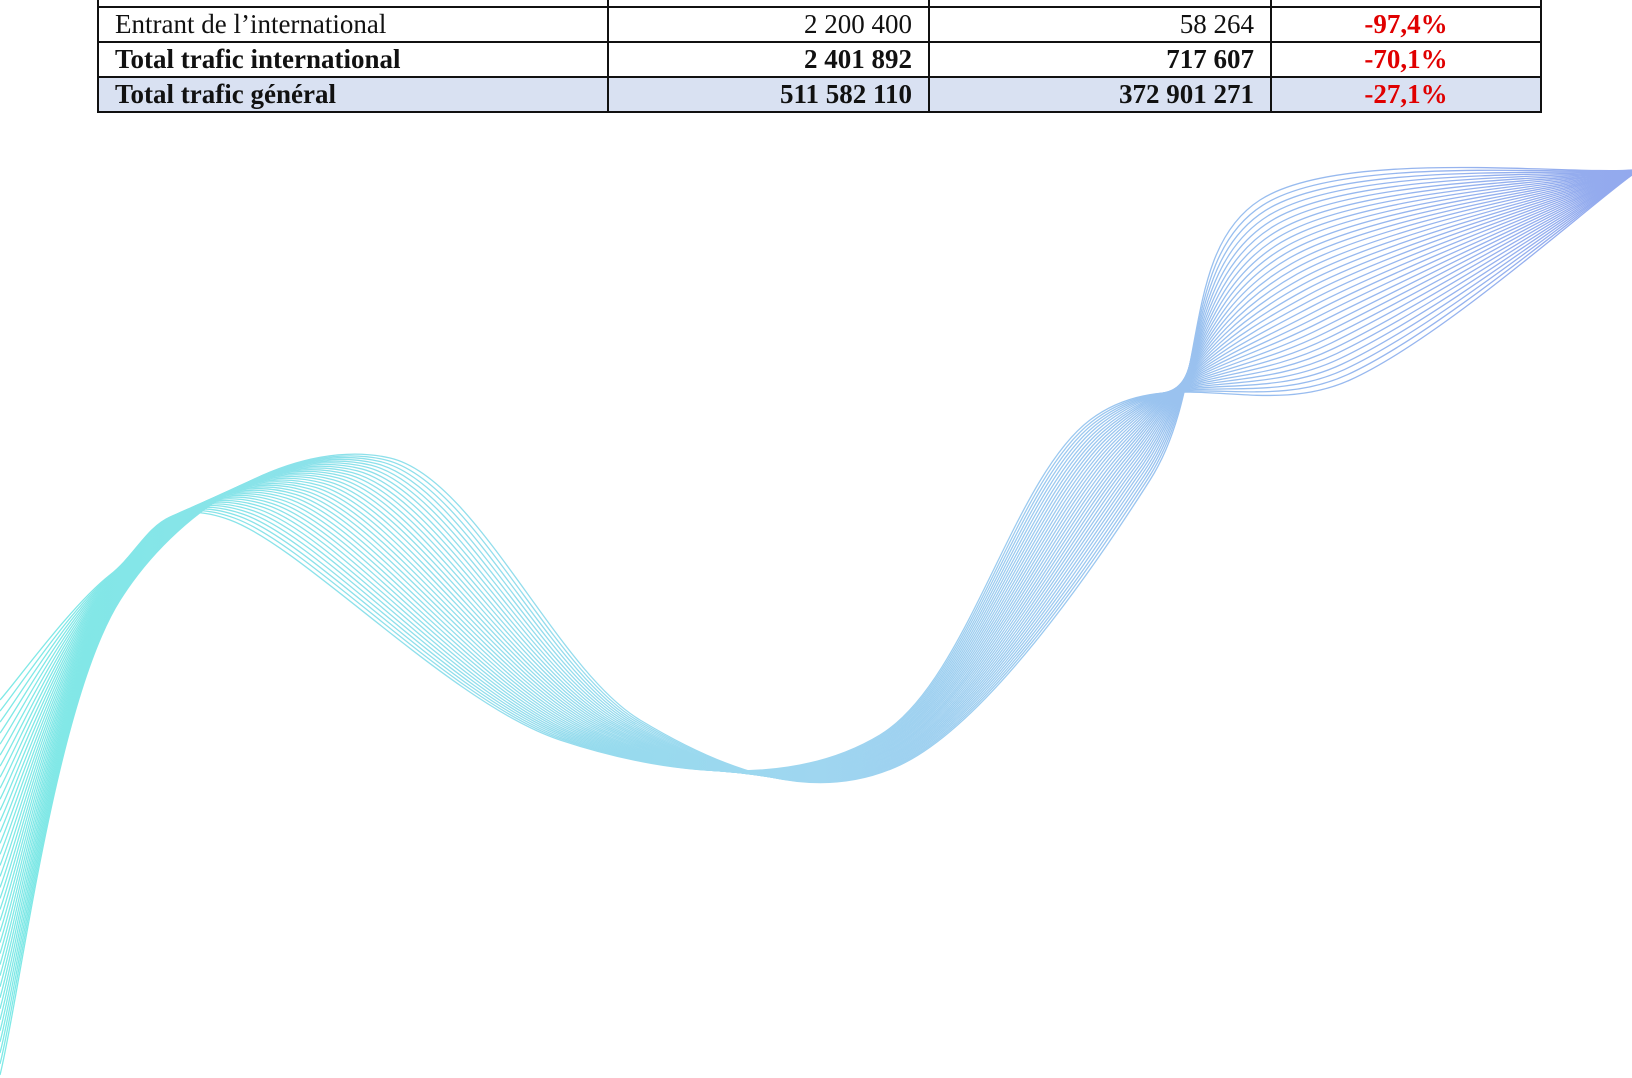 The width and height of the screenshot is (1632, 1078). What do you see at coordinates (1100, 94) in the screenshot?
I see `table-cell: 372 901 271` at bounding box center [1100, 94].